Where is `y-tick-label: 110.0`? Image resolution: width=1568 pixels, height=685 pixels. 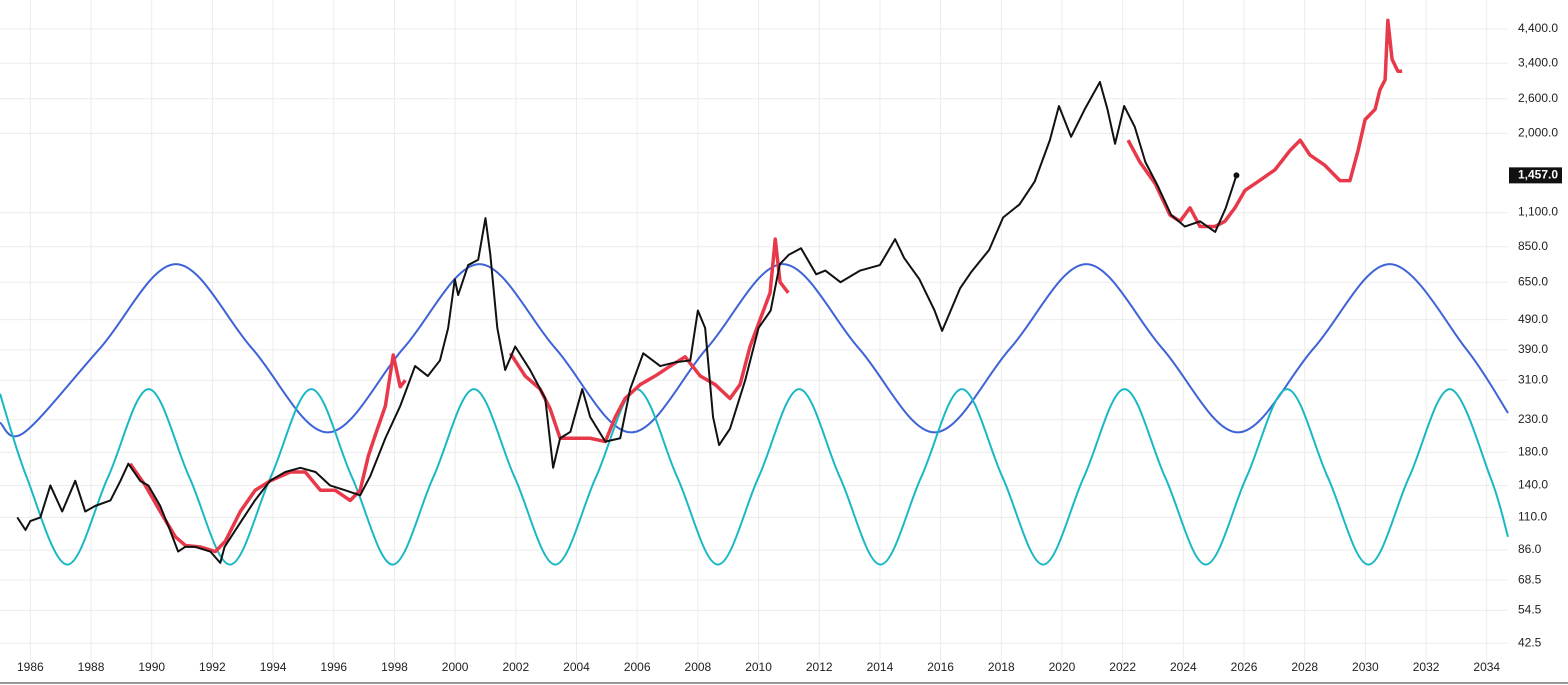 y-tick-label: 110.0 is located at coordinates (1532, 517).